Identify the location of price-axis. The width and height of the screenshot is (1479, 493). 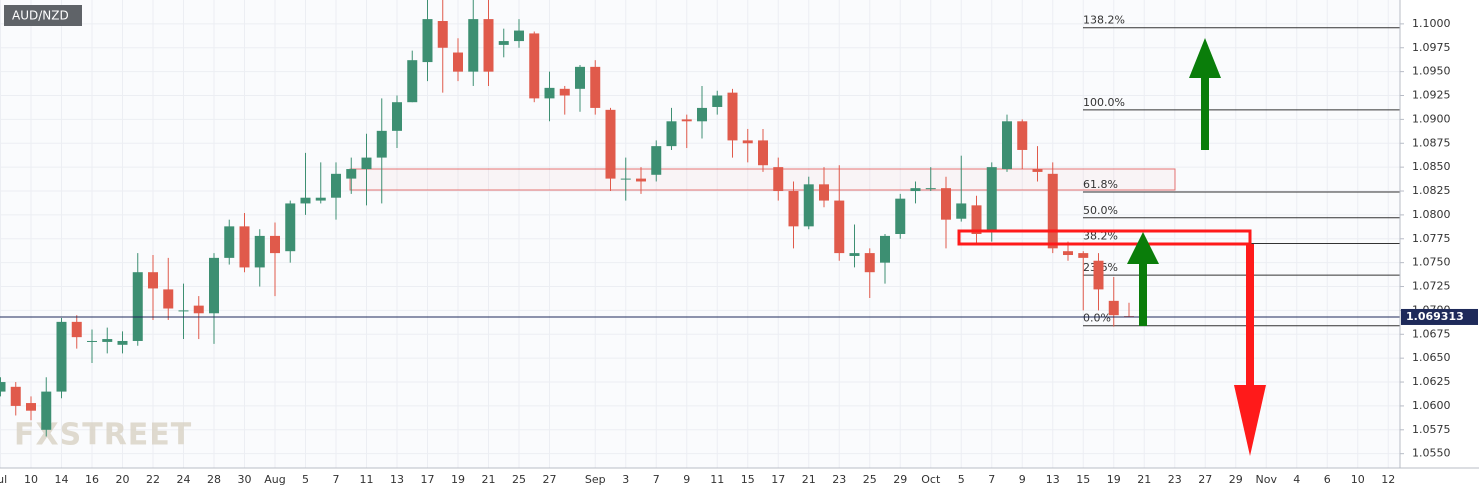
(1439, 246).